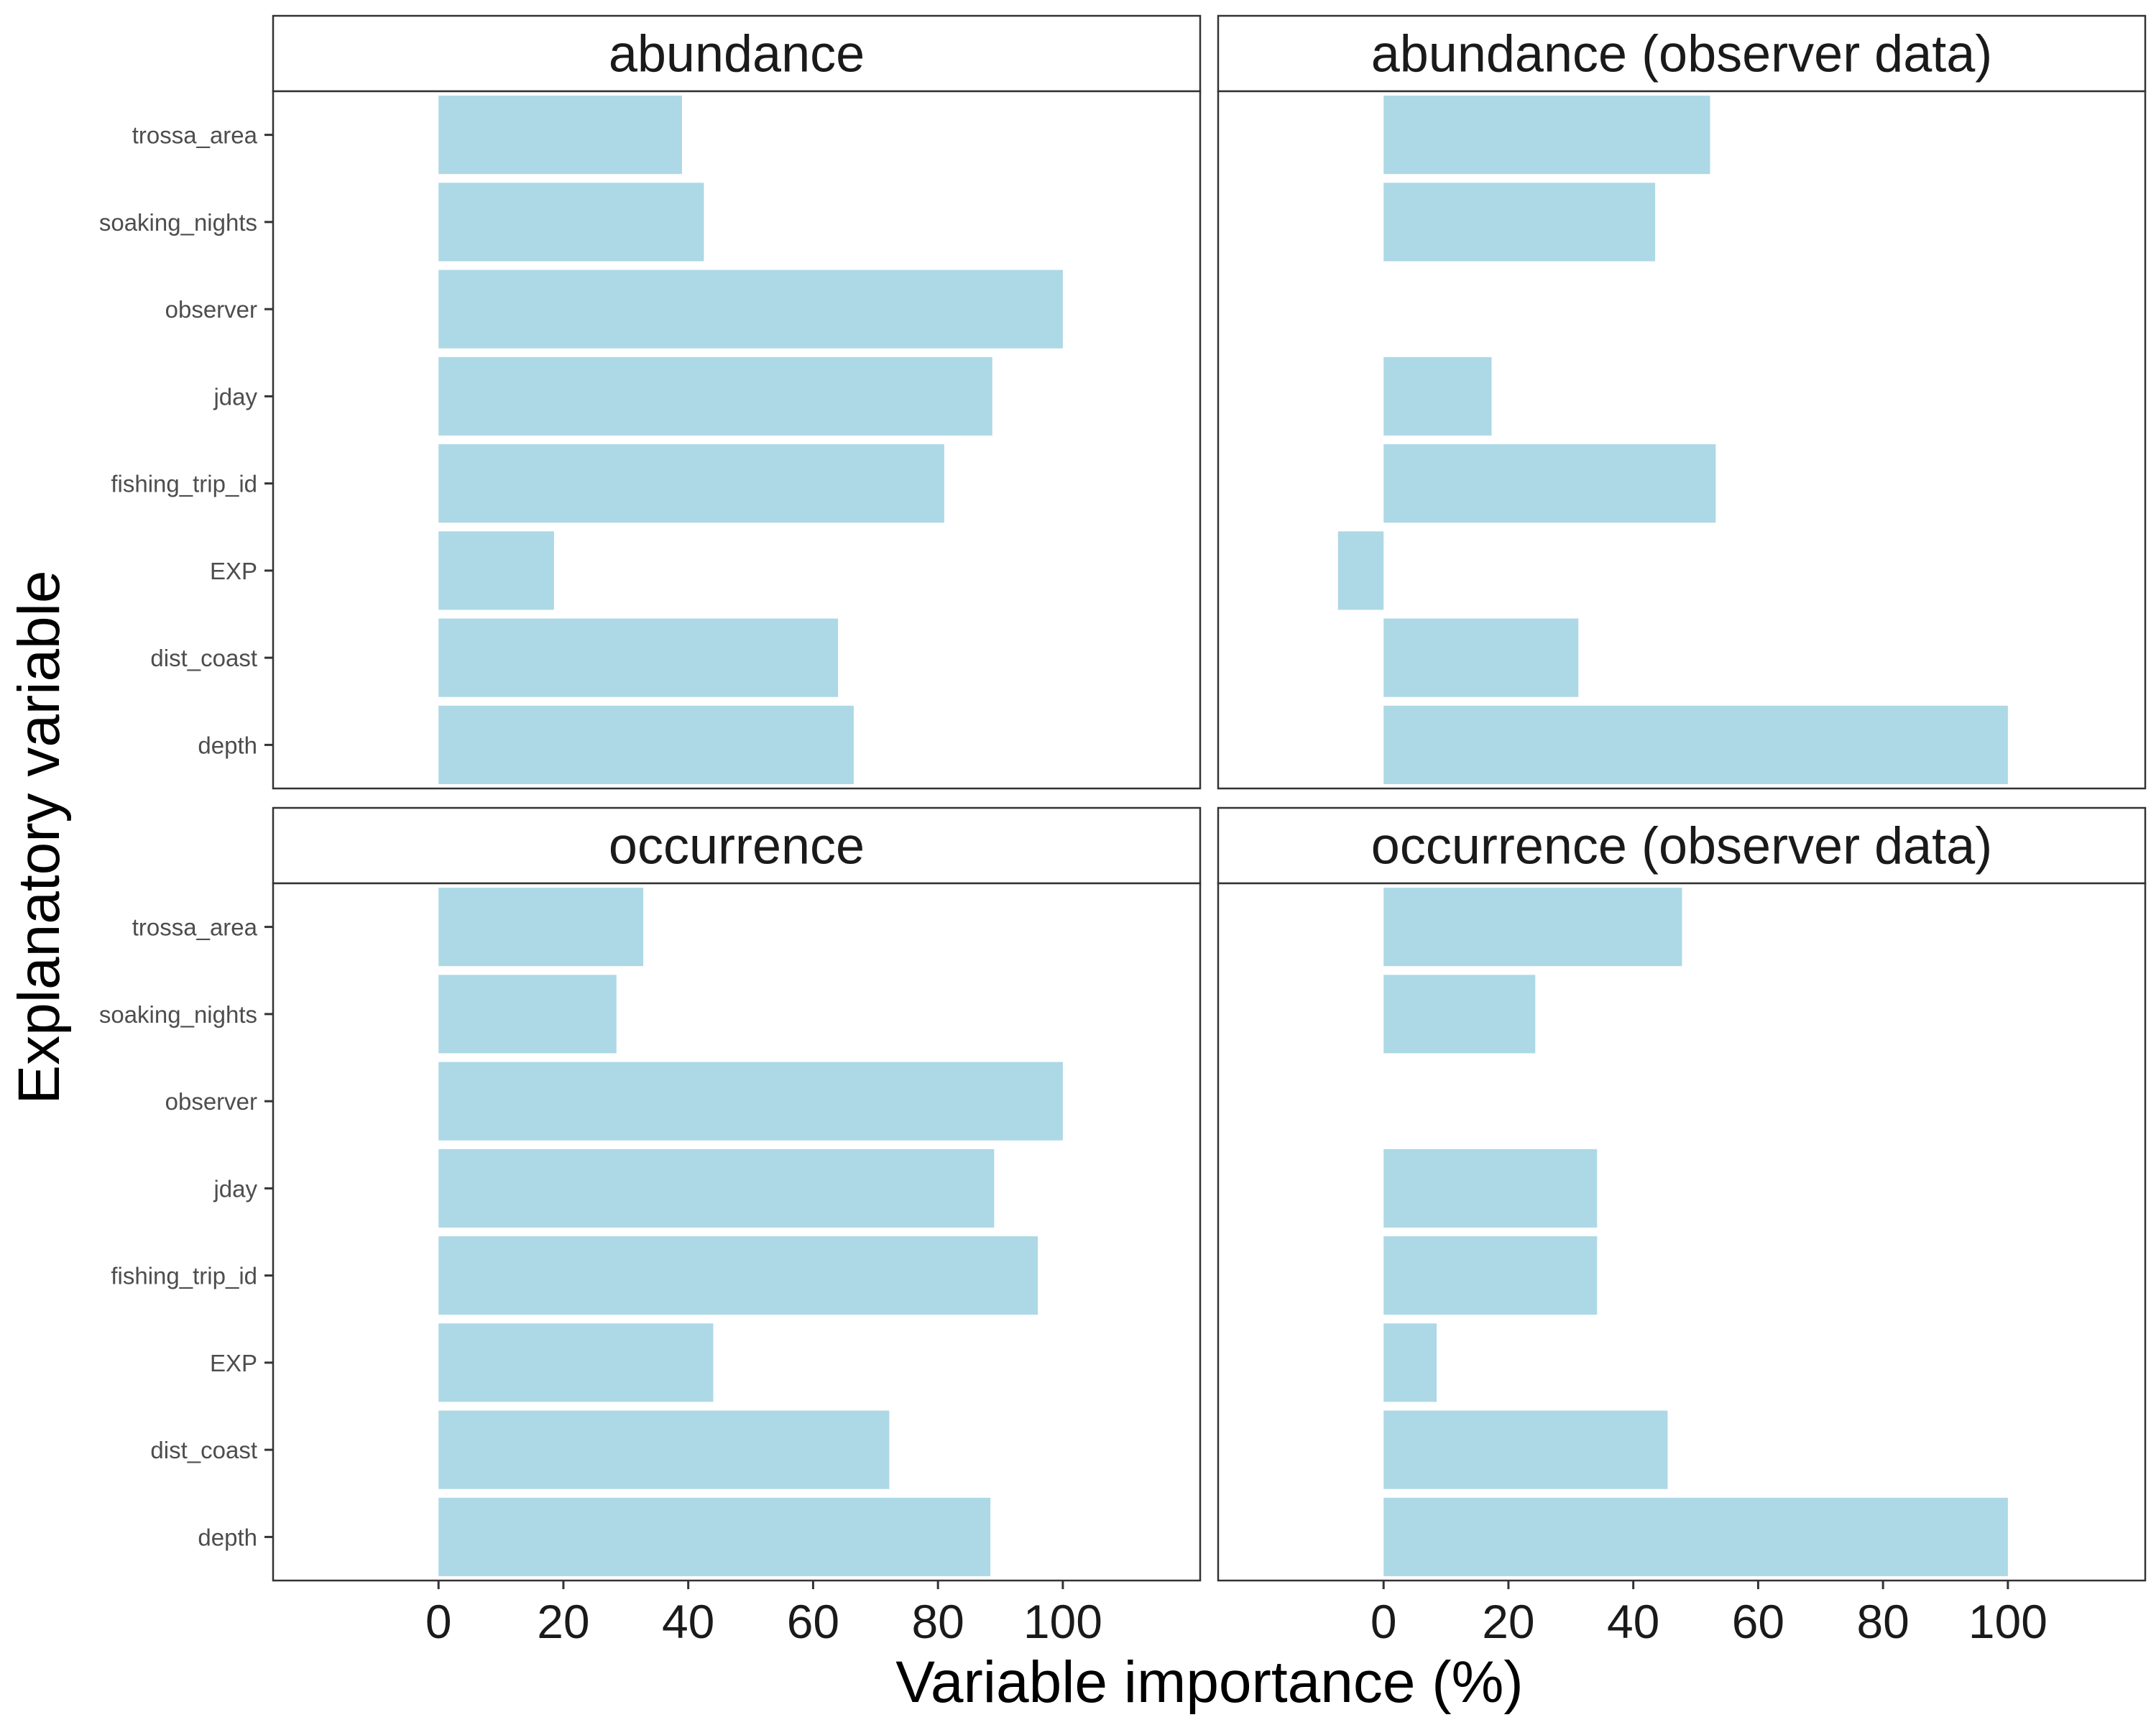  What do you see at coordinates (527, 1014) in the screenshot?
I see `bar-occurrence-soaking-nights` at bounding box center [527, 1014].